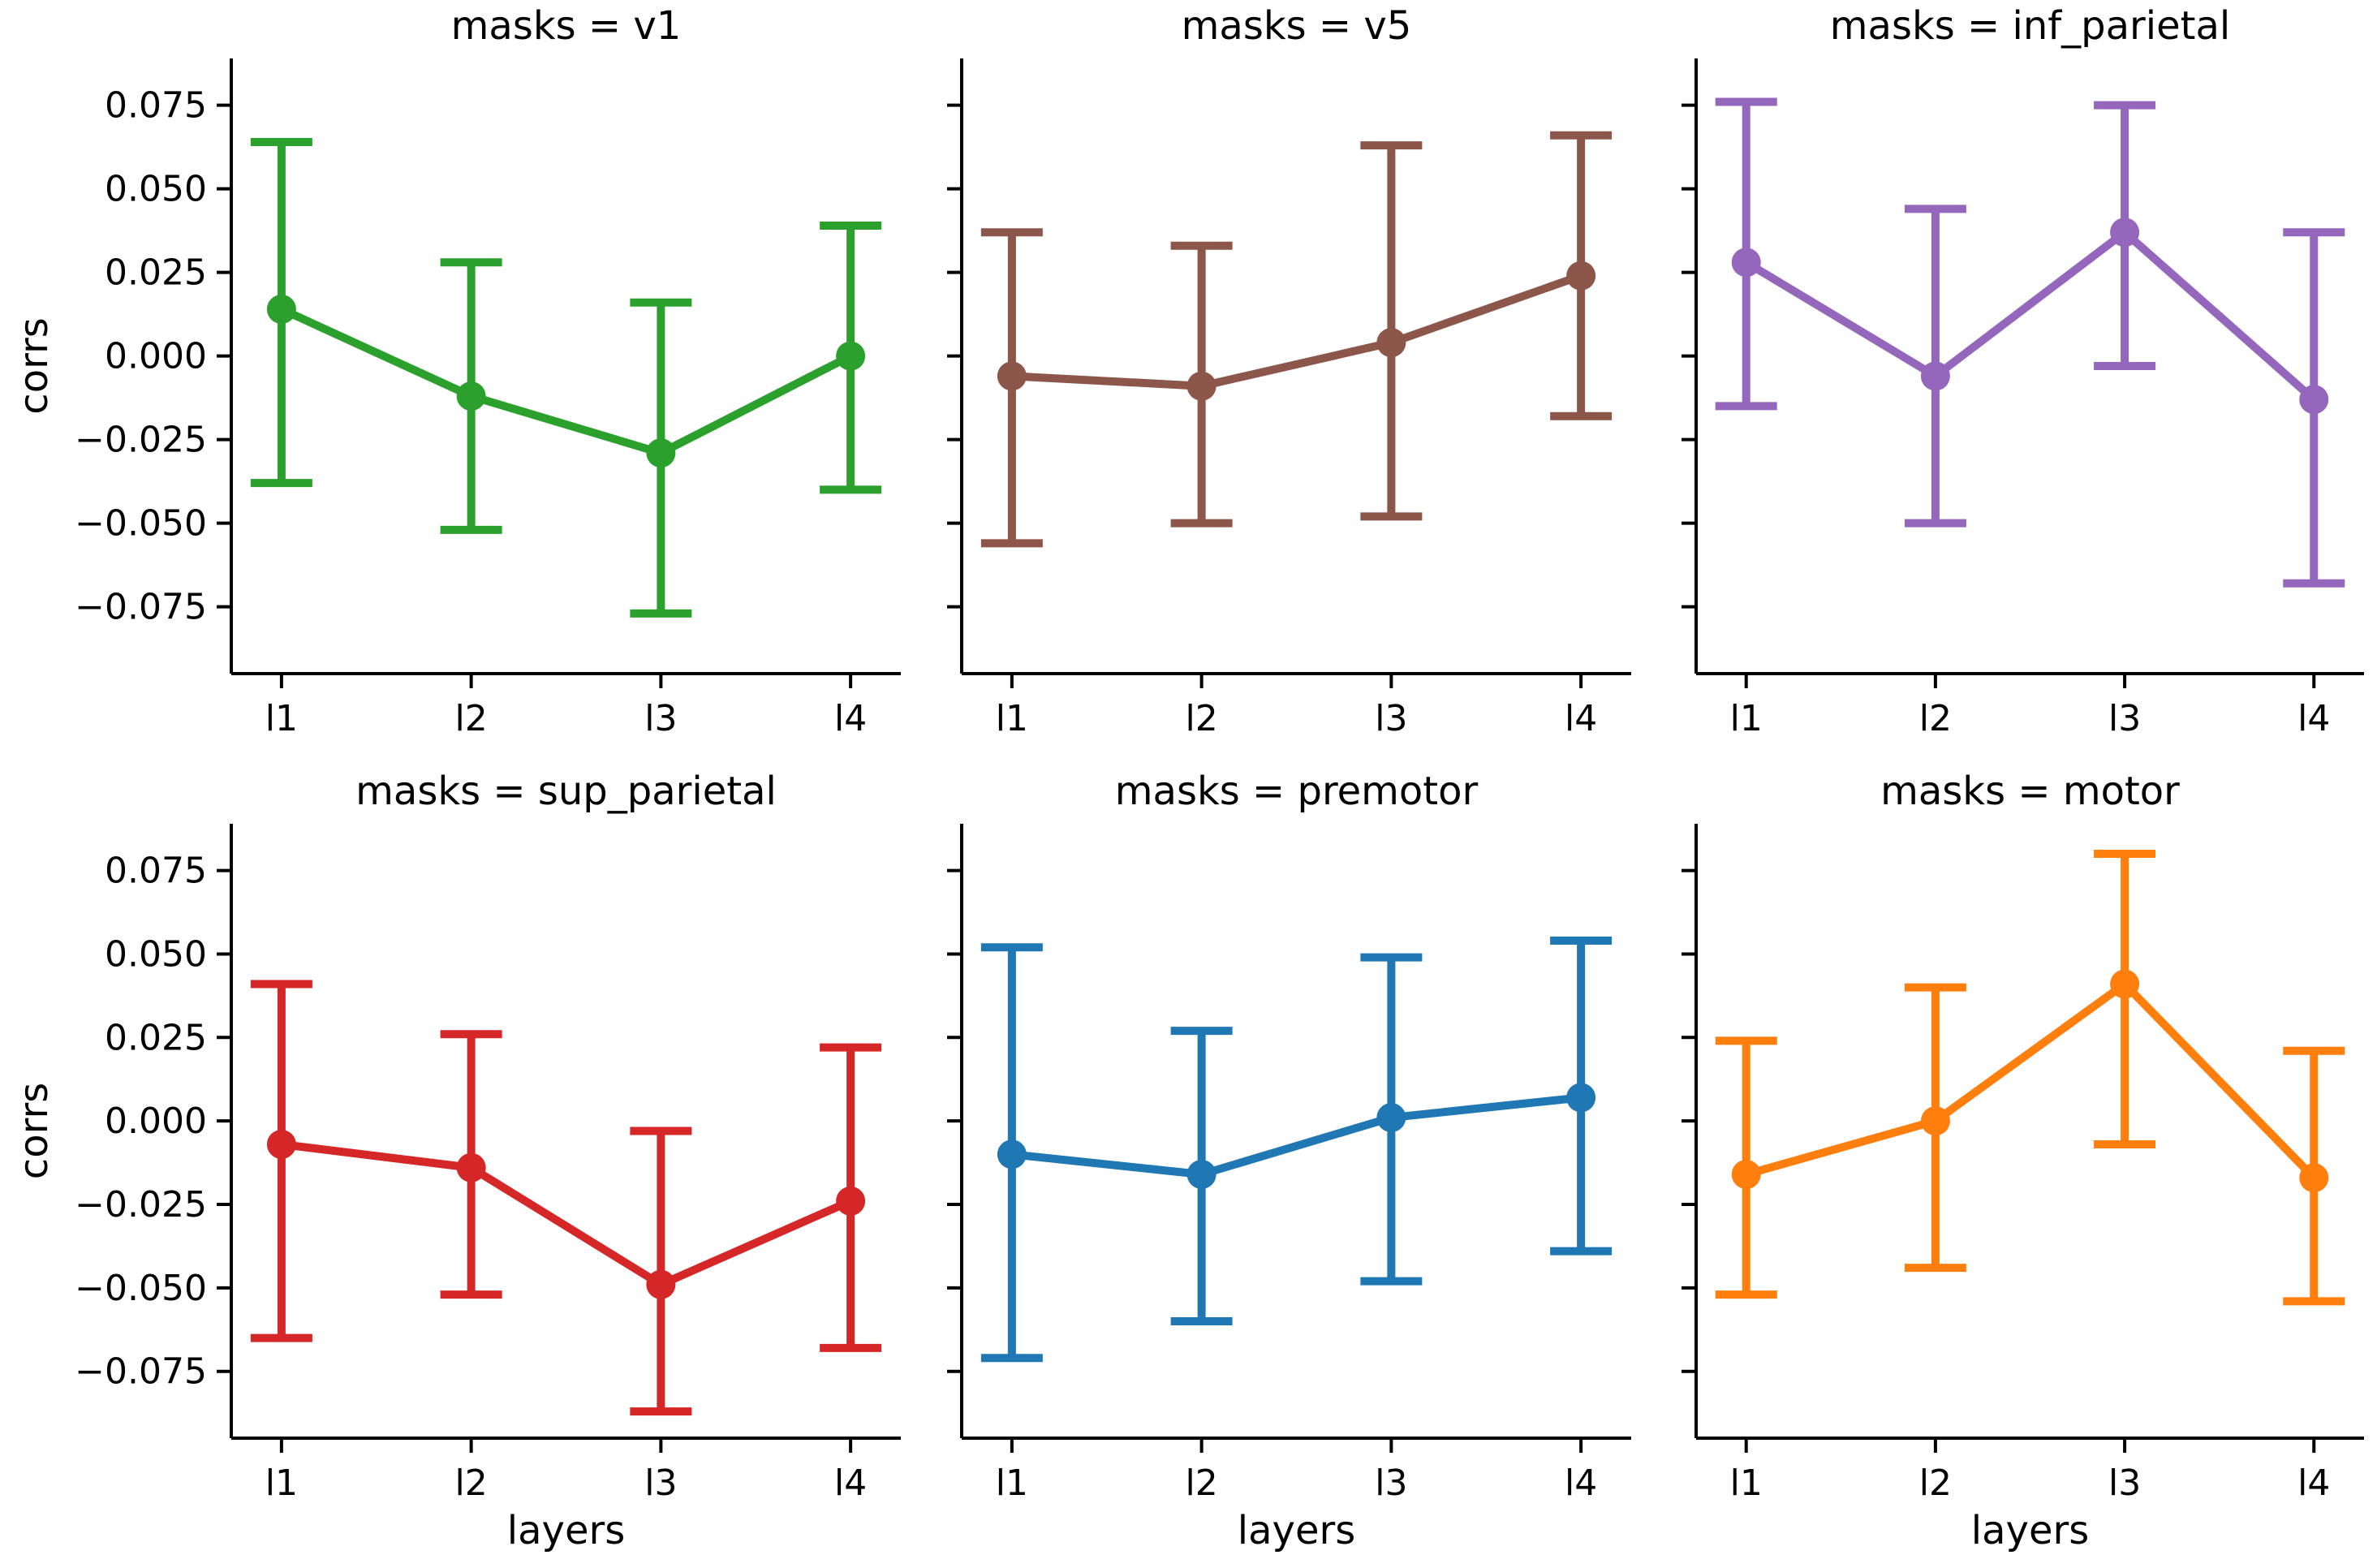 Image resolution: width=2377 pixels, height=1568 pixels. Describe the element at coordinates (156, 954) in the screenshot. I see `panel-4-ytick-label: 0.050` at that location.